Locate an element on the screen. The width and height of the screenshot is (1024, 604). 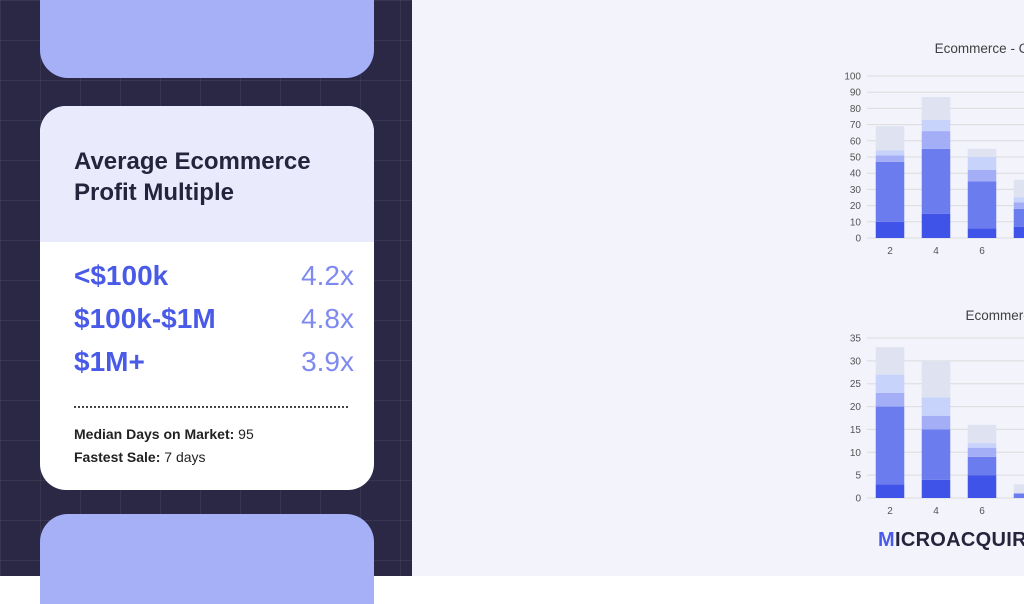
y-tick-label: 40 is located at coordinates (856, 174).